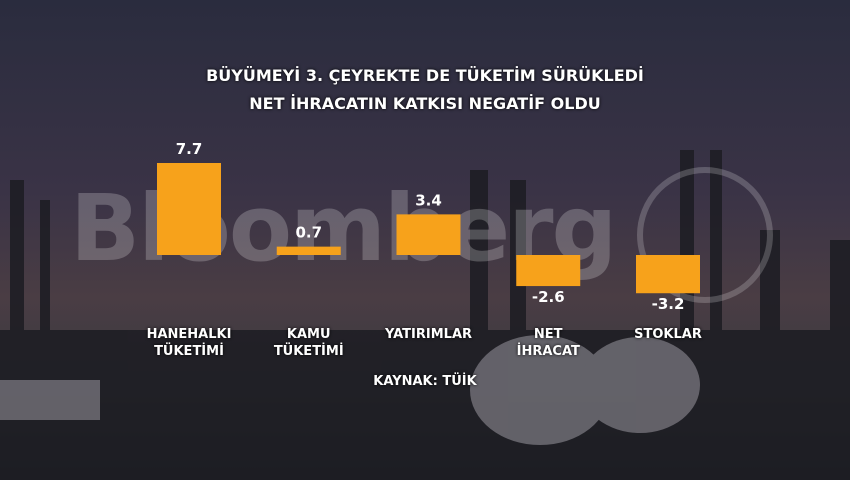 This screenshot has height=480, width=850. What do you see at coordinates (425, 103) in the screenshot?
I see `chart-subtitle: NET İHRACATIN KATKISI NEGATİF OLDU` at bounding box center [425, 103].